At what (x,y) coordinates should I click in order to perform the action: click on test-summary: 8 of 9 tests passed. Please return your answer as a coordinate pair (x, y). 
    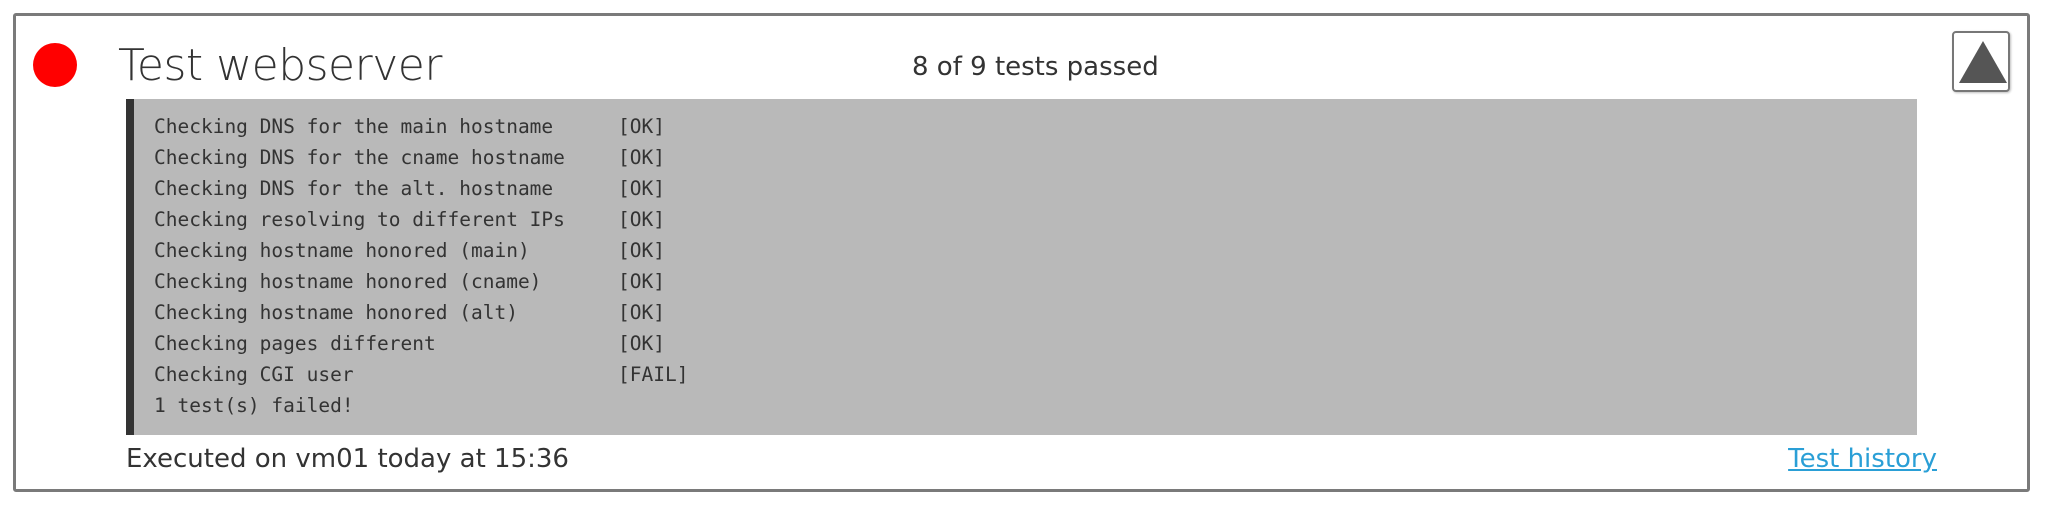
    Looking at the image, I should click on (1035, 67).